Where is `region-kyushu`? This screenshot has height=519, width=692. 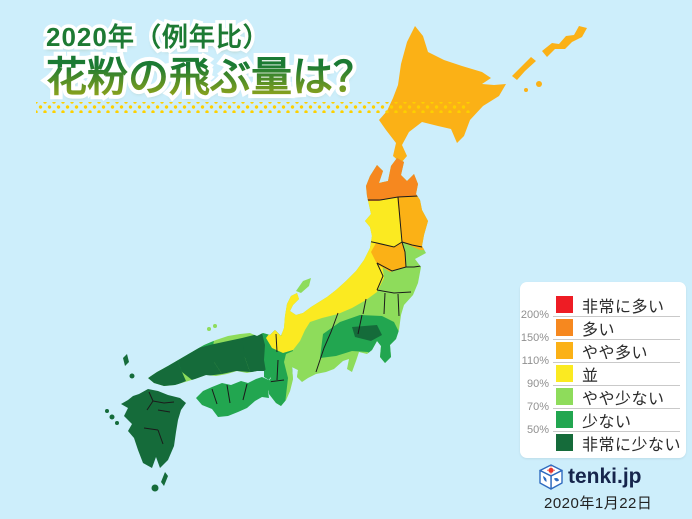
region-kyushu is located at coordinates (153, 428).